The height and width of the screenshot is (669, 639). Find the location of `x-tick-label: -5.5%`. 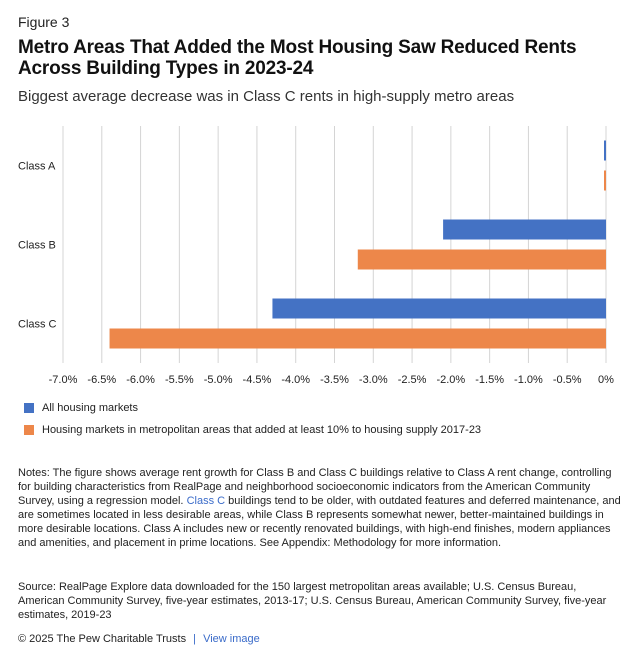

x-tick-label: -5.5% is located at coordinates (179, 380).